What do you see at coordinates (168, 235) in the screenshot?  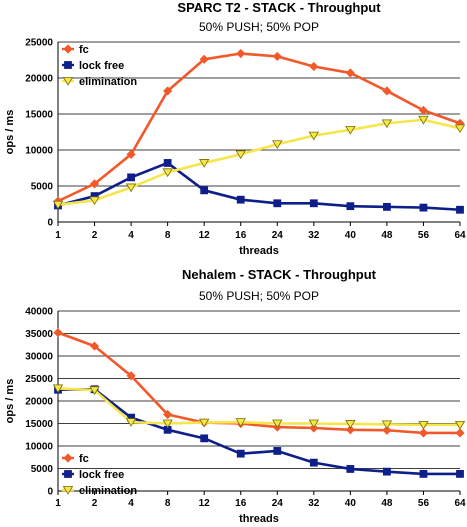 I see `x-tick-label: 8` at bounding box center [168, 235].